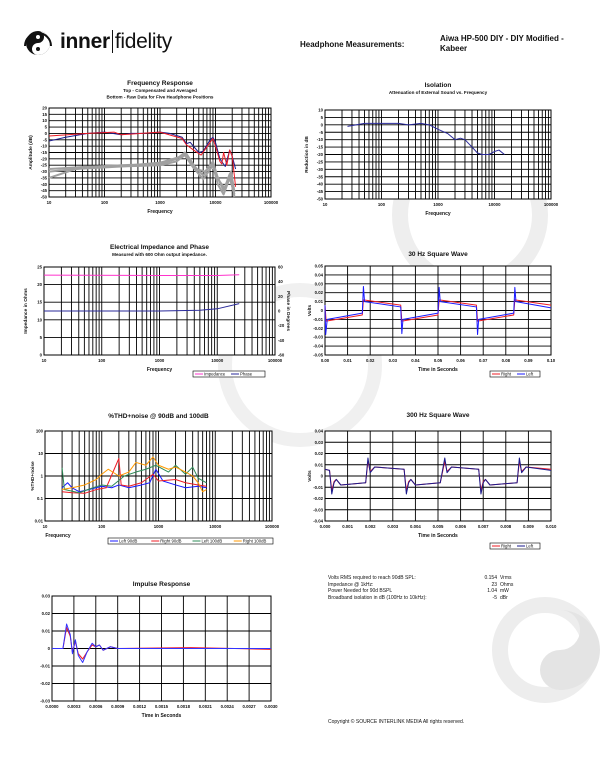  Describe the element at coordinates (438, 526) in the screenshot. I see `x-tick-label: 0.005` at that location.